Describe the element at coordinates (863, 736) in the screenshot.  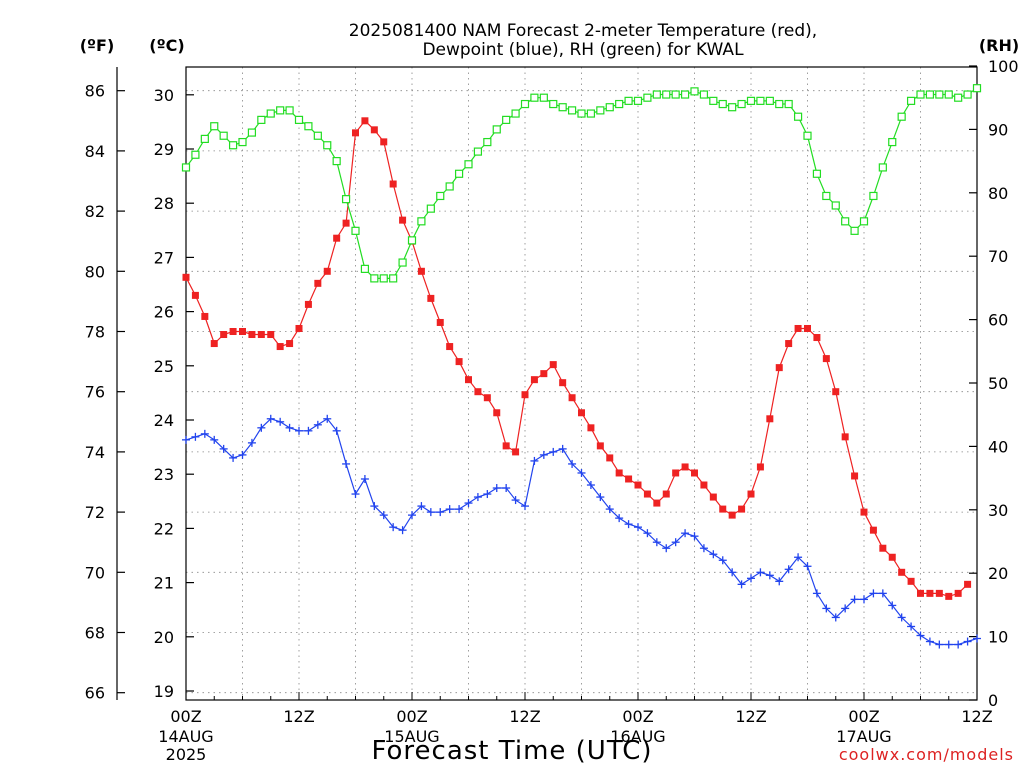
I see `x-date-label: 17AUG` at that location.